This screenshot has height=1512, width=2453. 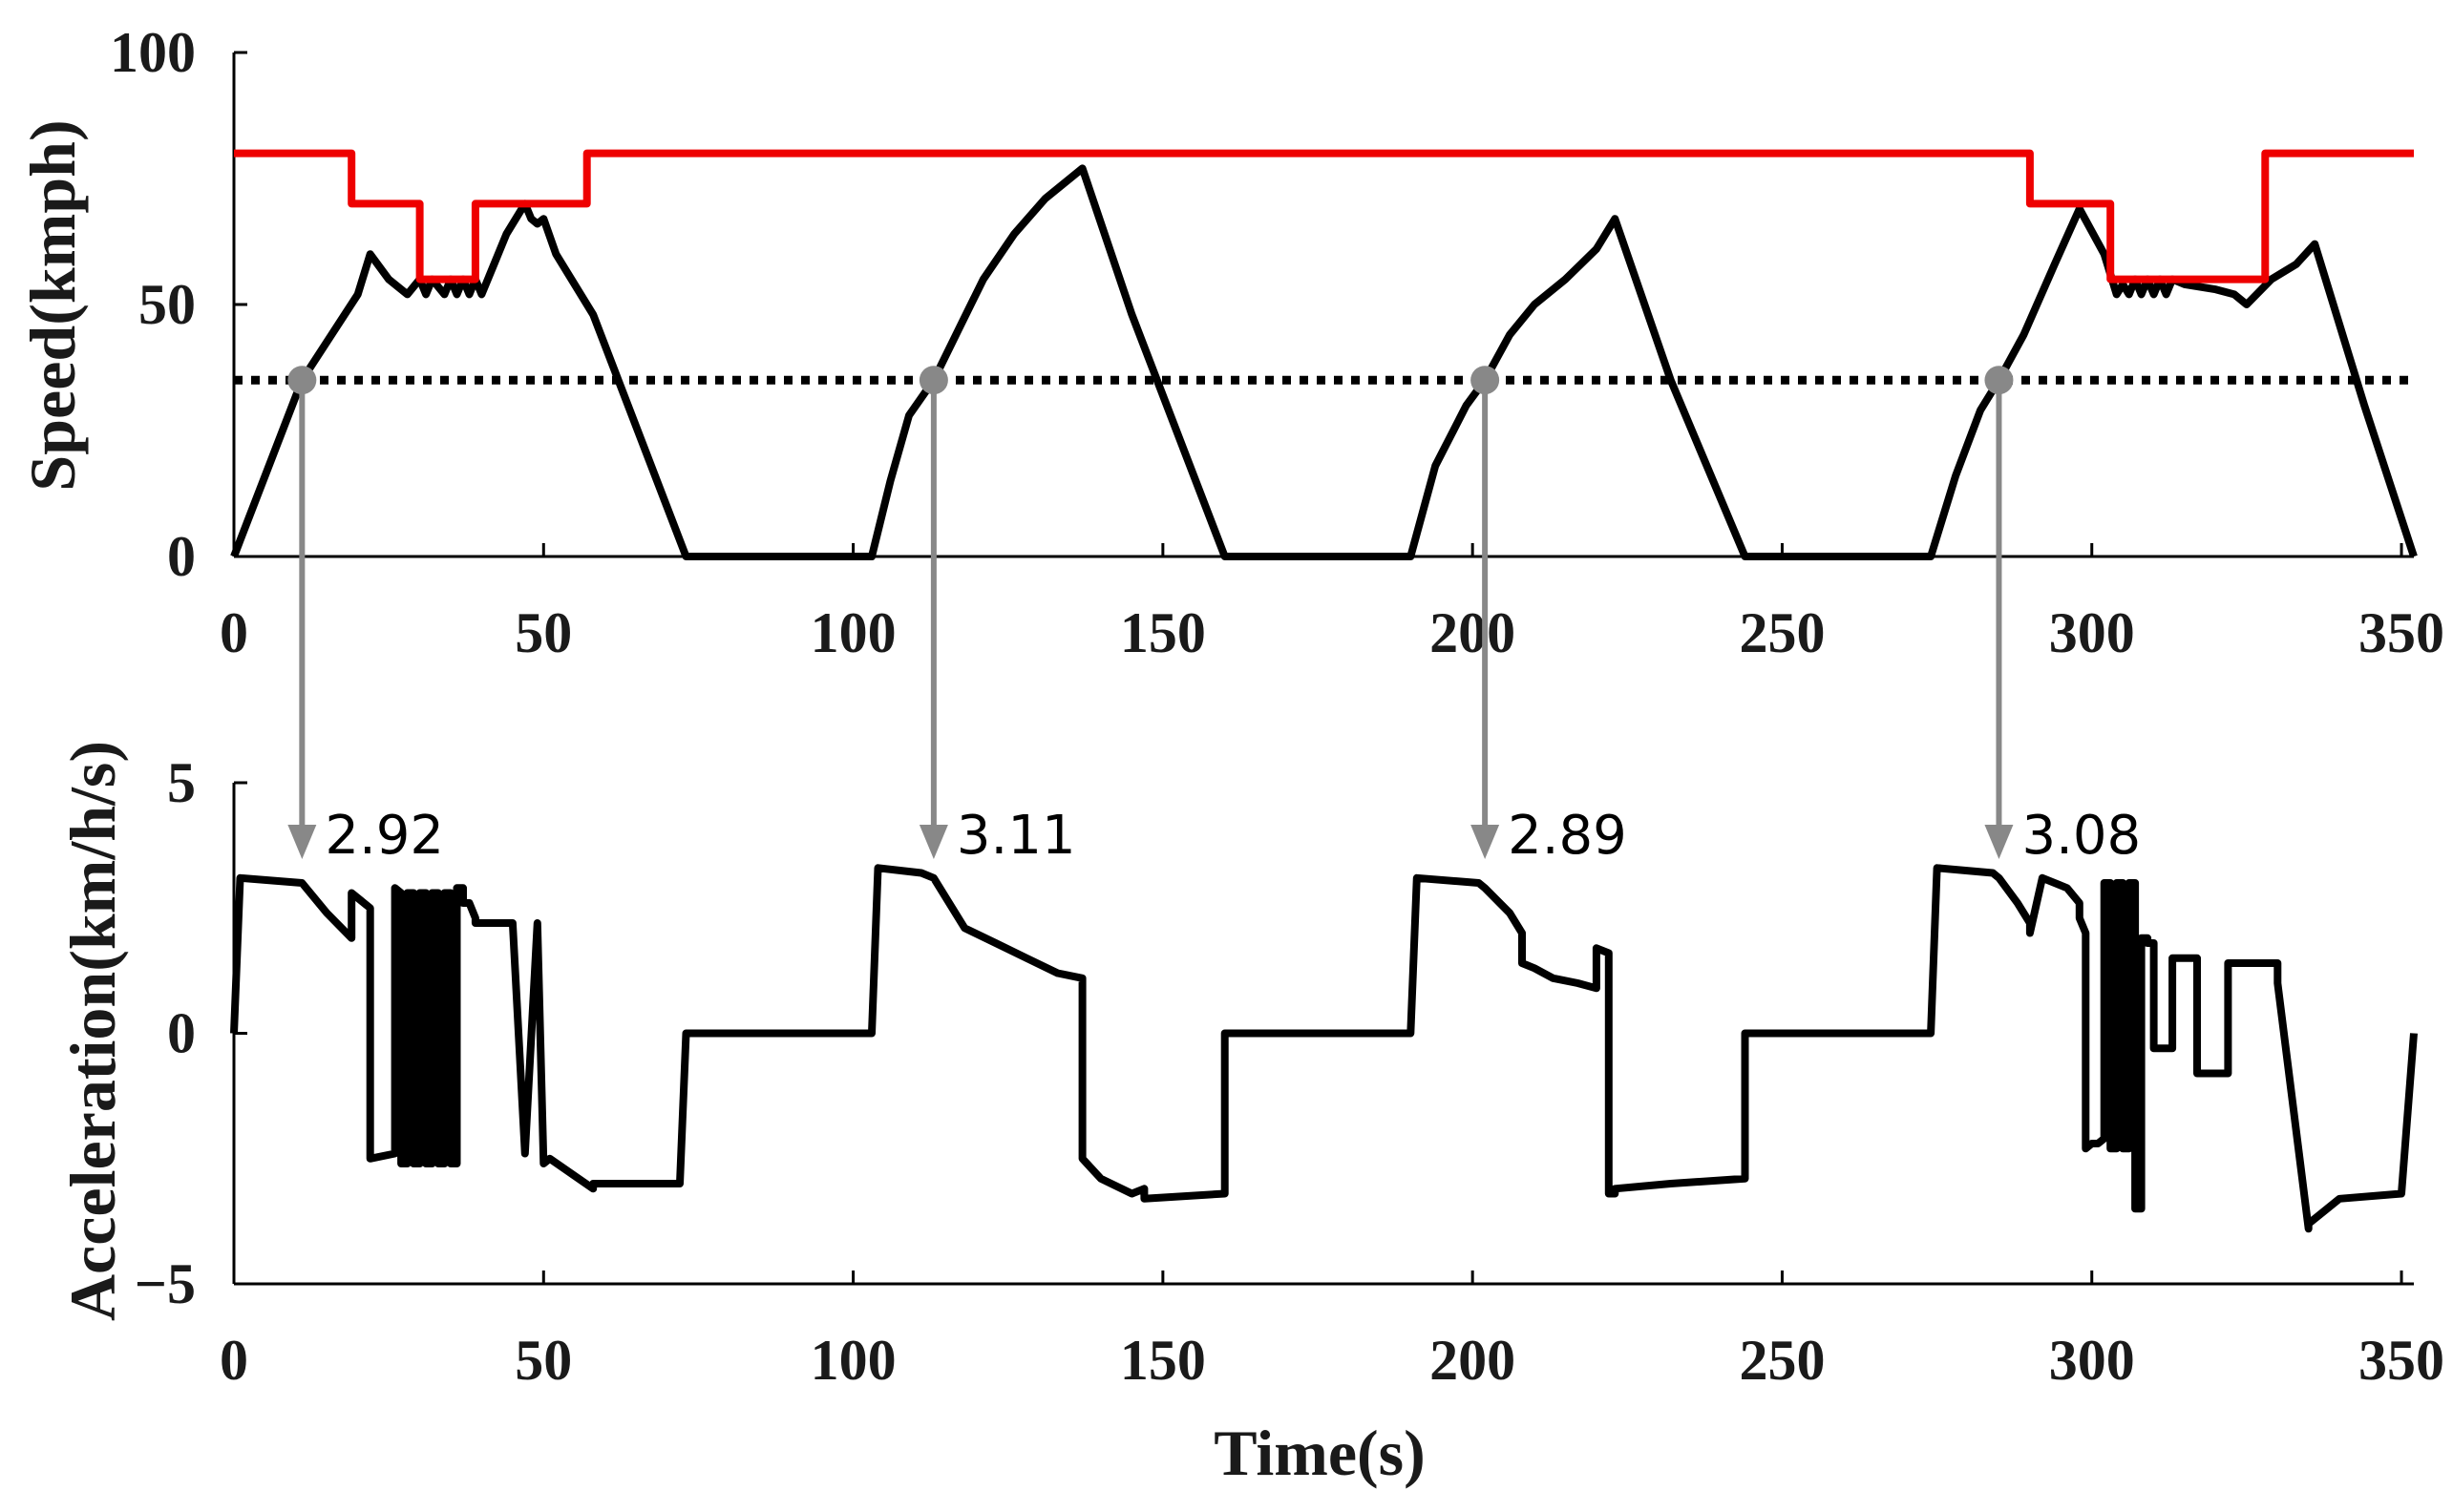 I want to click on speed-x-tick-label: 250, so click(x=1782, y=633).